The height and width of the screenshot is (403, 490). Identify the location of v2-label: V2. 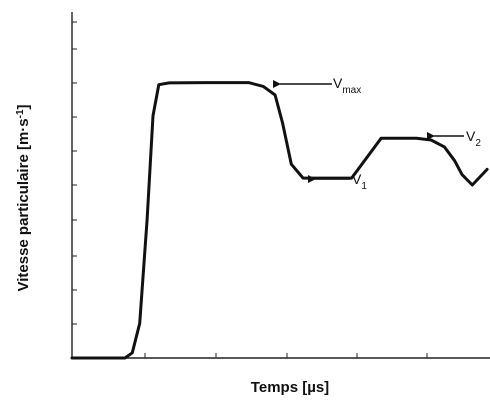
(473, 138).